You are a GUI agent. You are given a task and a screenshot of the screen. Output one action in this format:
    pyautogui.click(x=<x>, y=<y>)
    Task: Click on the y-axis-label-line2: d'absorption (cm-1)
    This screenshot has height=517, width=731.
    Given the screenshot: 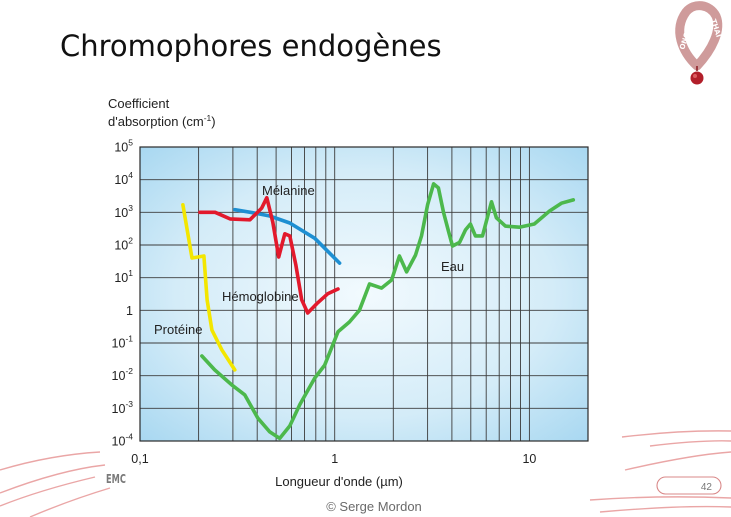 What is the action you would take?
    pyautogui.click(x=162, y=121)
    